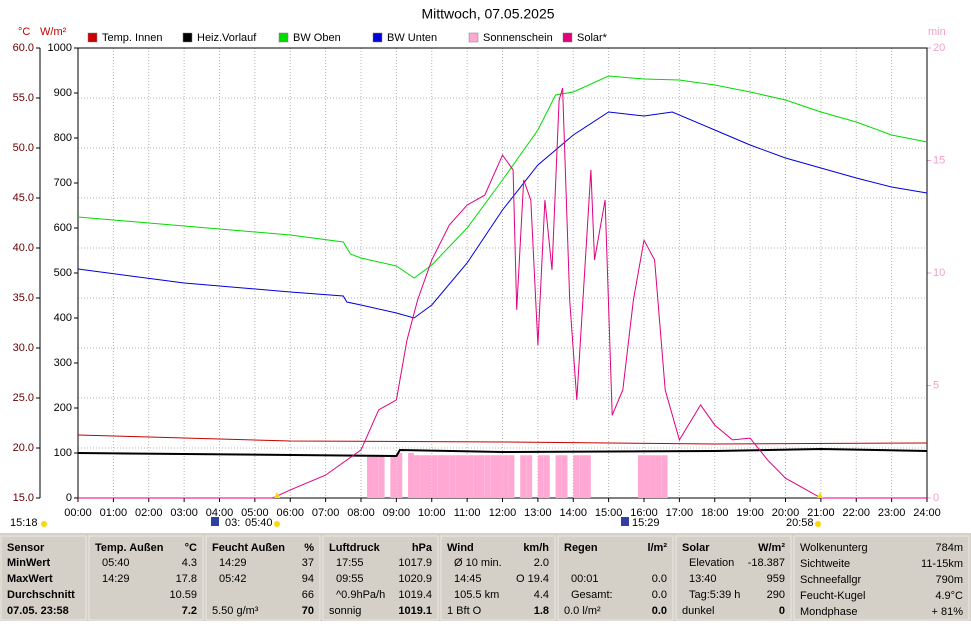  What do you see at coordinates (936, 498) in the screenshot?
I see `y3-tick-label: 0` at bounding box center [936, 498].